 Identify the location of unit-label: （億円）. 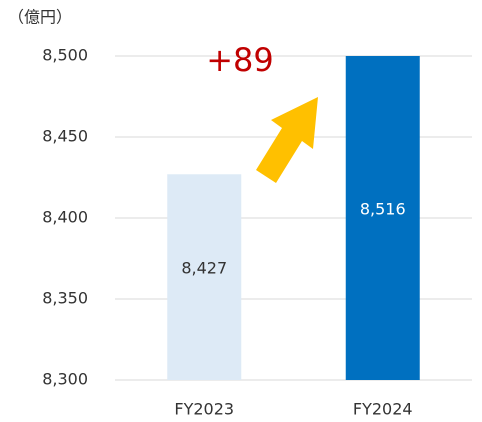
(40, 17).